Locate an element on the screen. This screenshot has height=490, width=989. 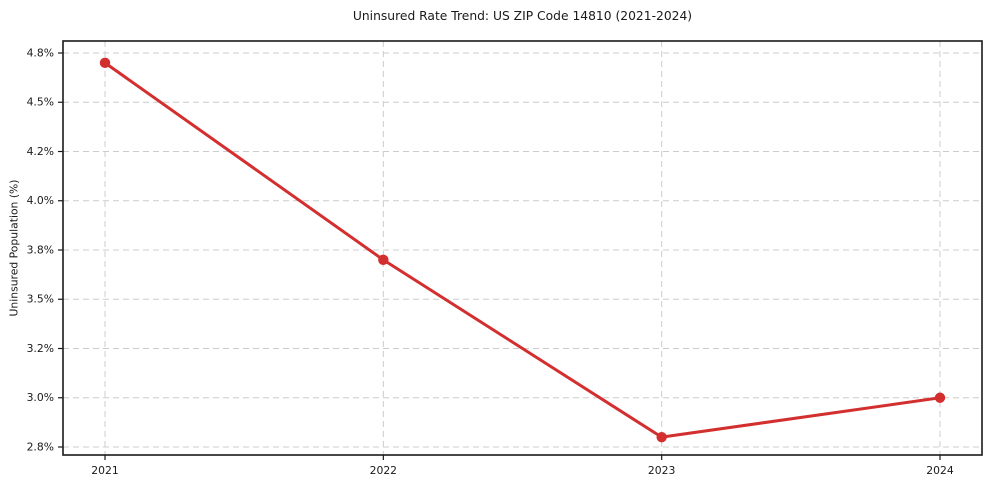
y-tick-label: 4.0% is located at coordinates (40, 200).